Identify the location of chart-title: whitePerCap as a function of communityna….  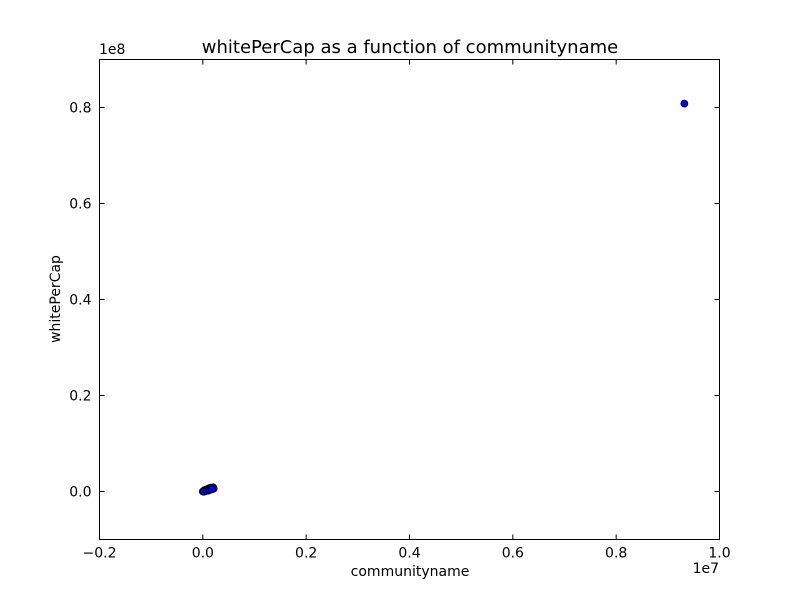
(410, 47).